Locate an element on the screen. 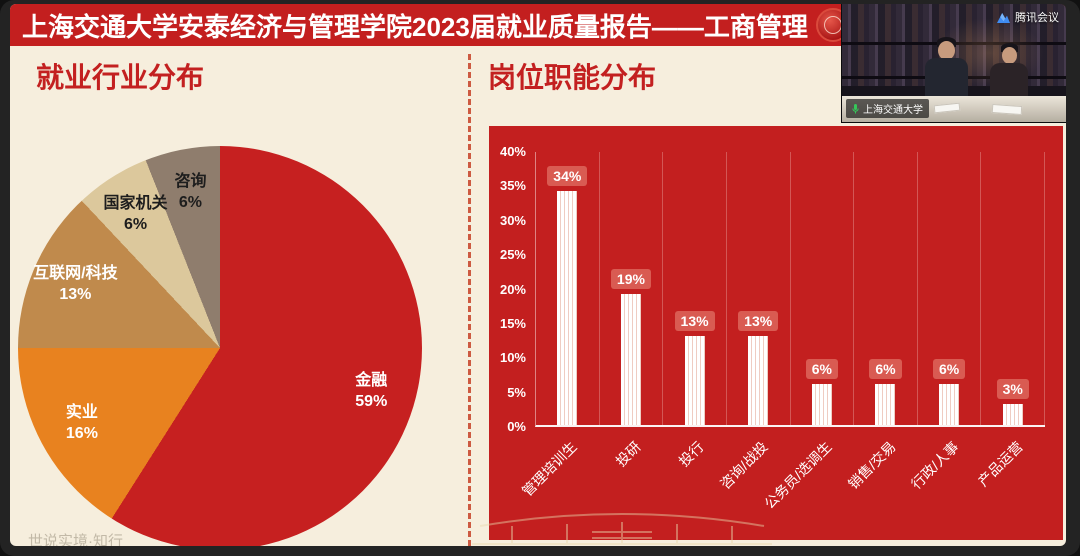  person-left-head is located at coordinates (946, 50).